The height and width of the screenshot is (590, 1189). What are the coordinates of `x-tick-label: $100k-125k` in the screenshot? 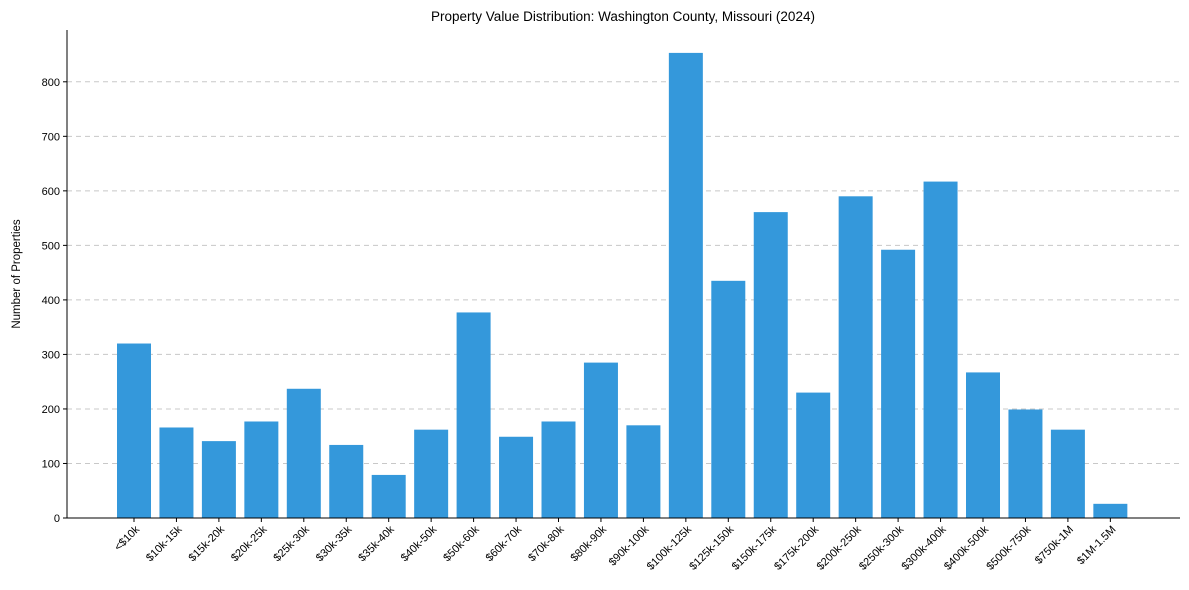 It's located at (669, 547).